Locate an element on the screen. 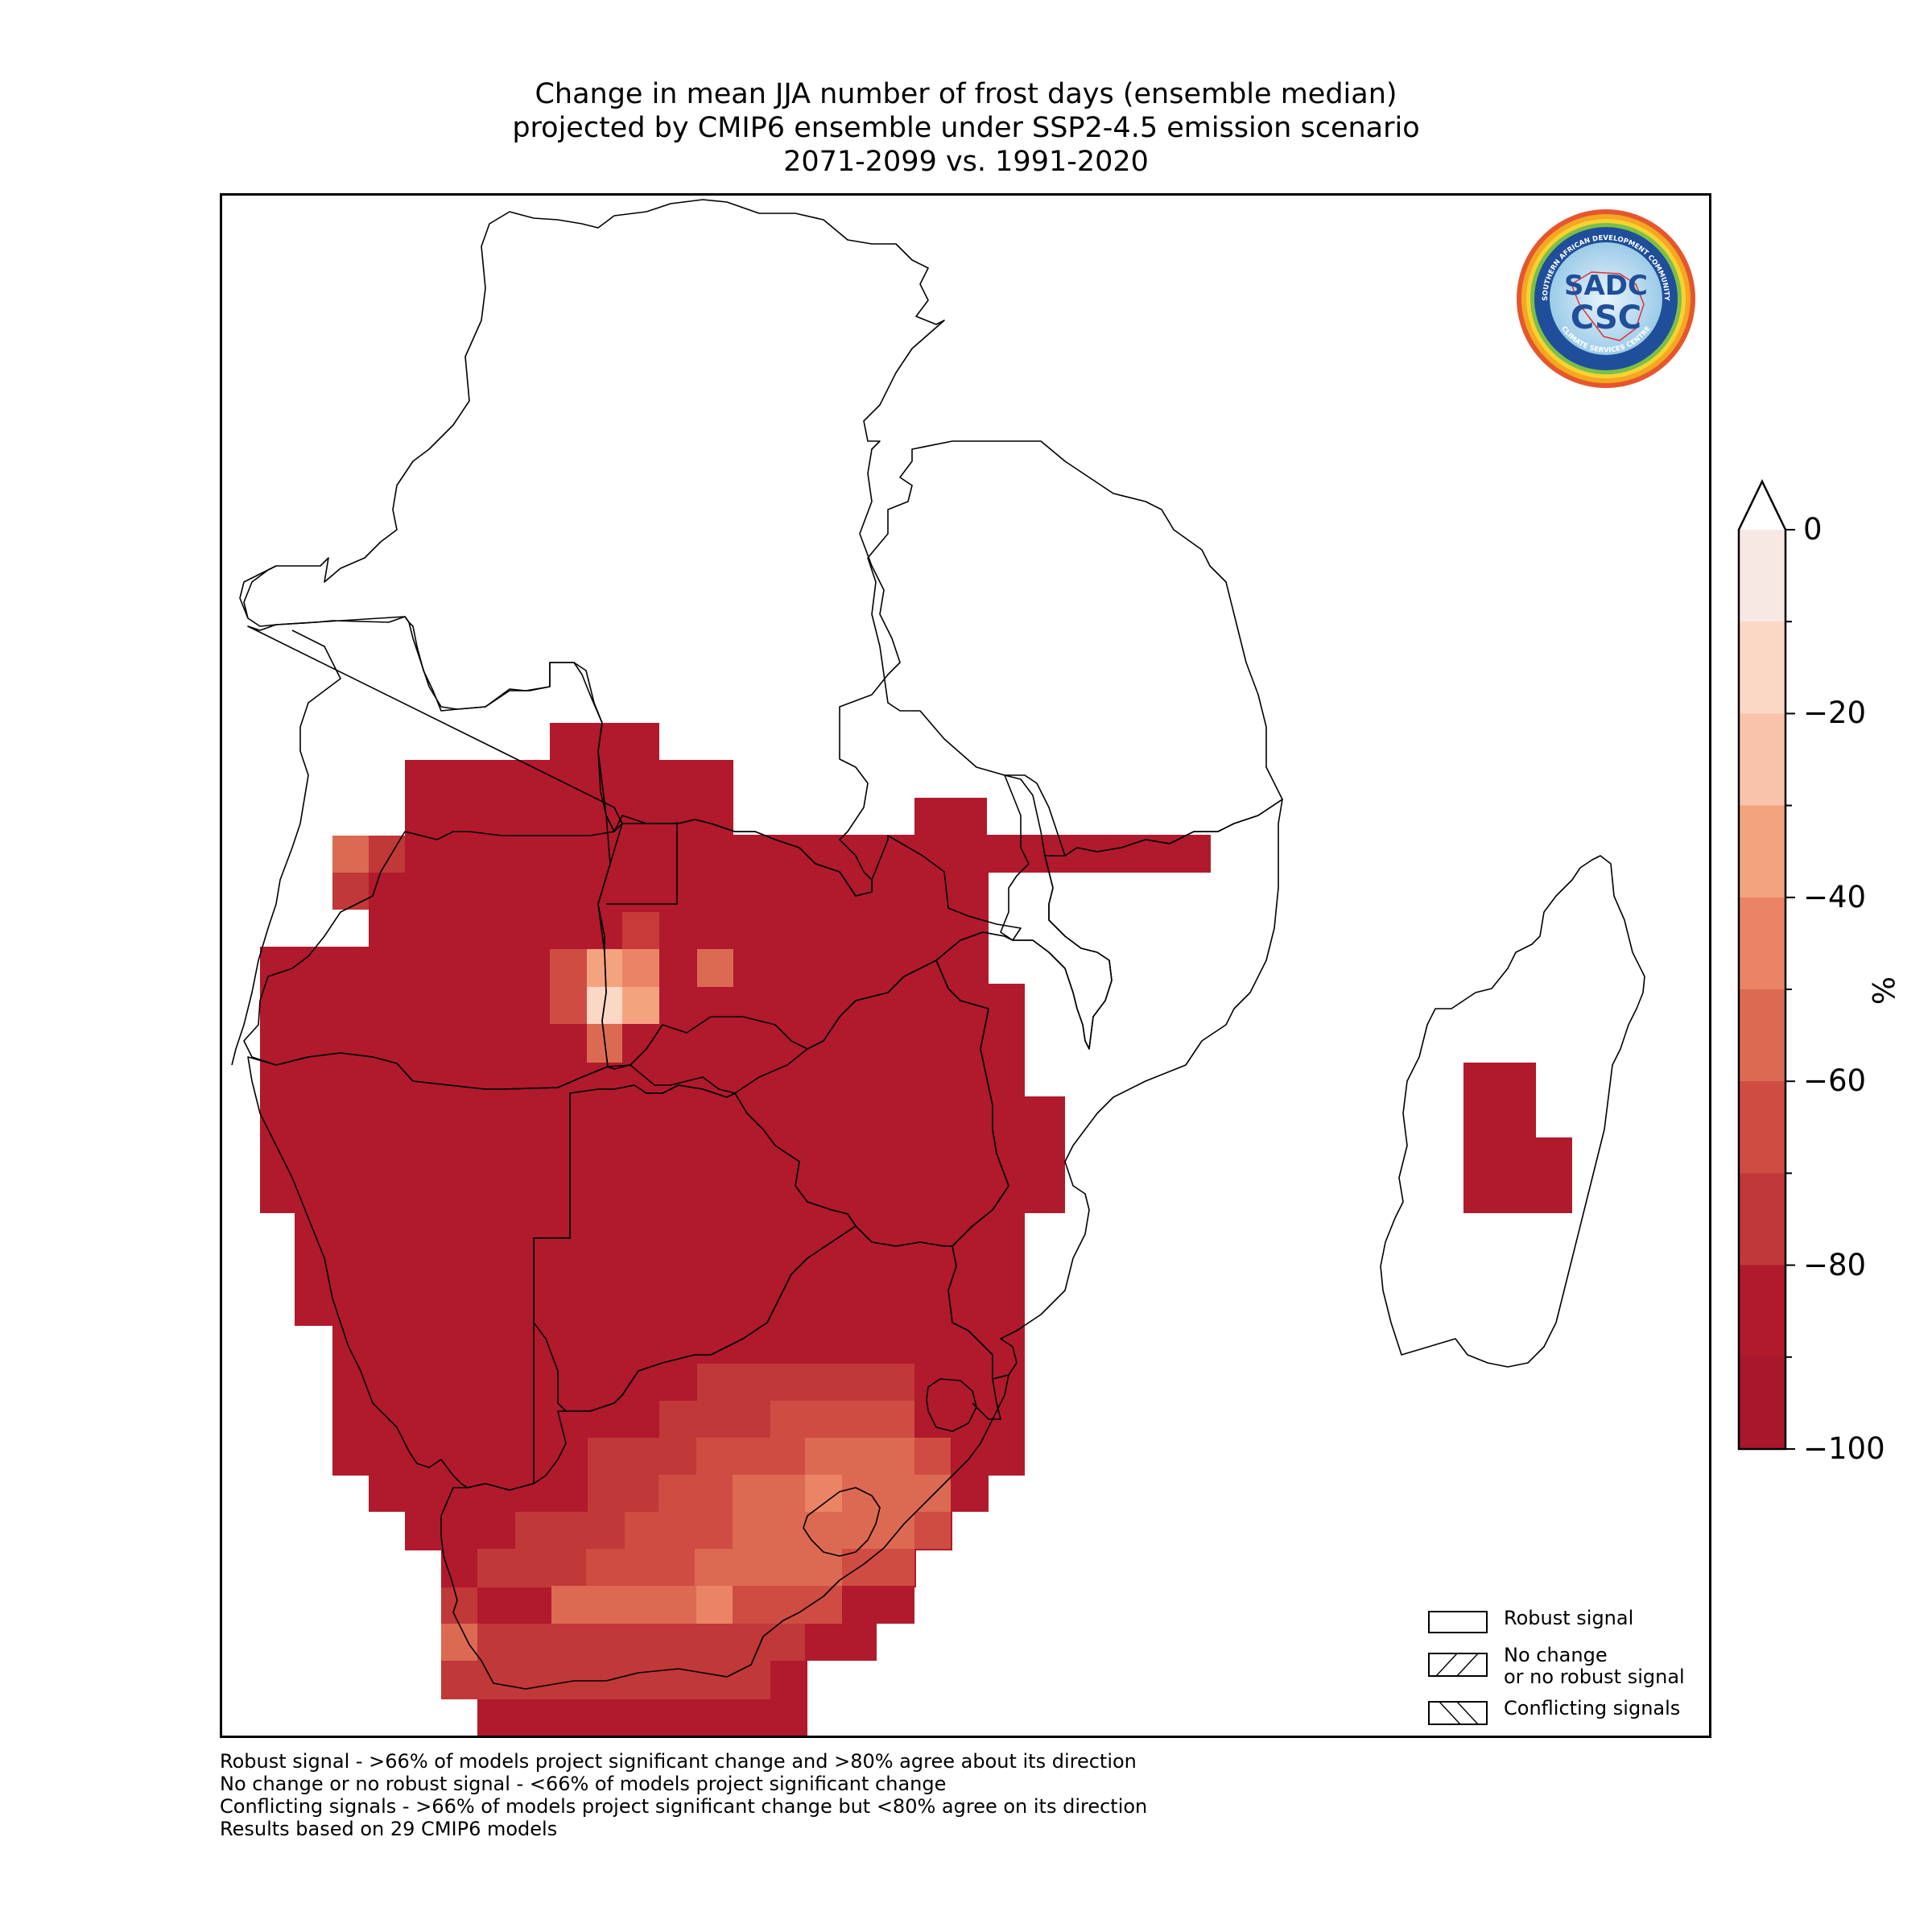 This screenshot has width=1932, height=1932. colorbar is located at coordinates (1766, 965).